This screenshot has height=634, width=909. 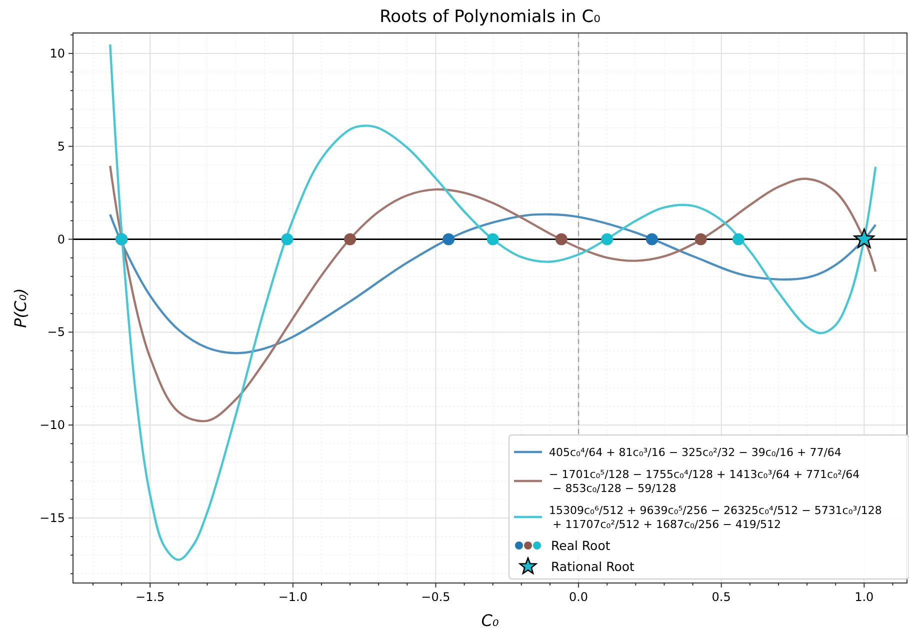 What do you see at coordinates (57, 53) in the screenshot?
I see `y-tick-label: 10` at bounding box center [57, 53].